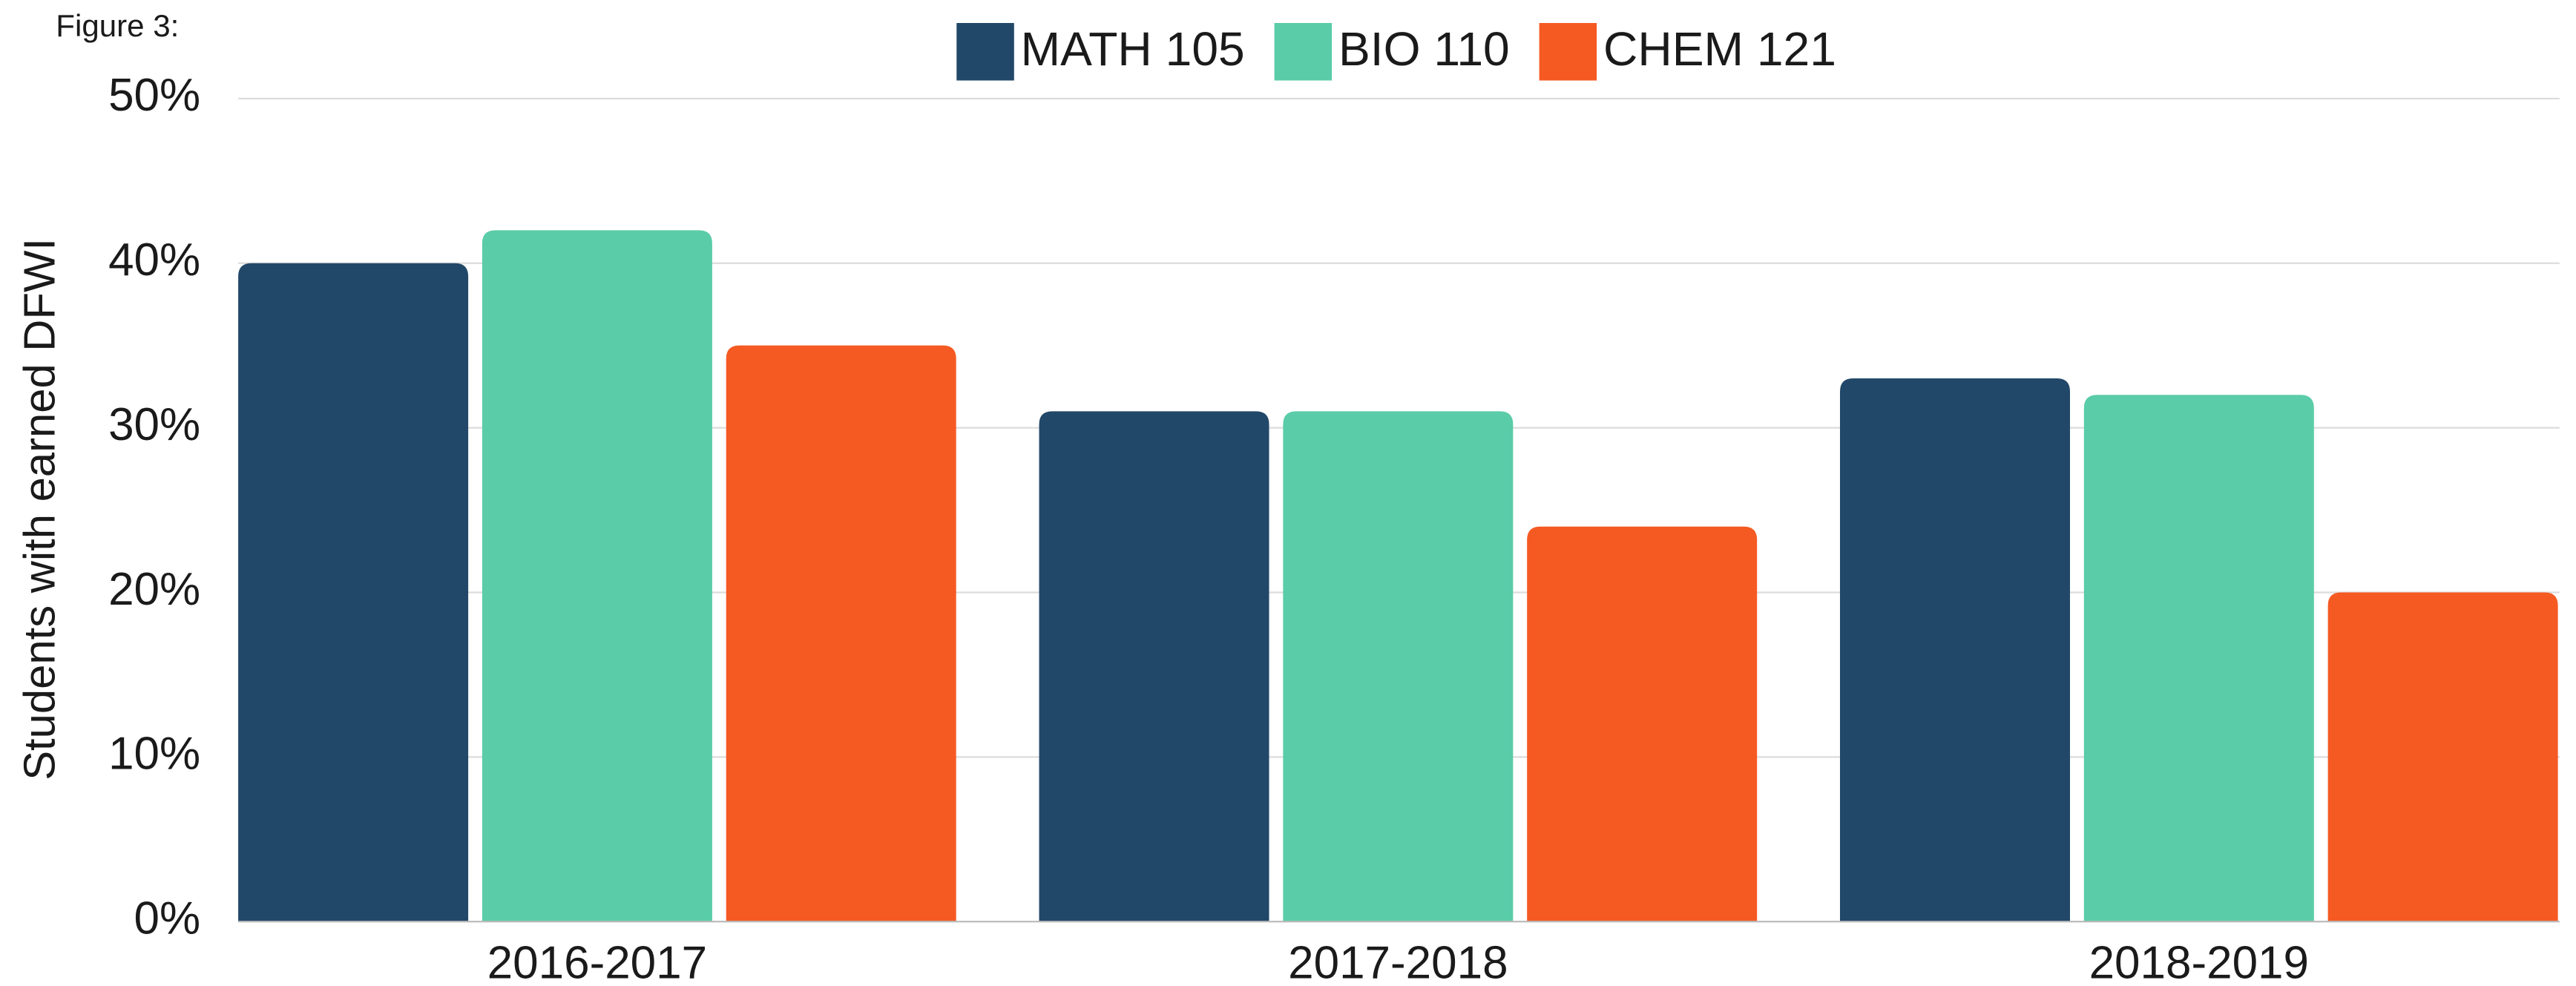 The width and height of the screenshot is (2576, 986). I want to click on y-tick-label: 10%, so click(154, 754).